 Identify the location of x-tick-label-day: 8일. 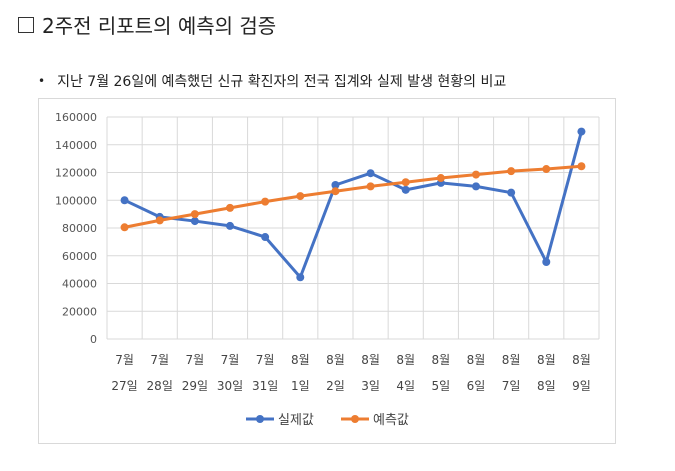
(546, 386).